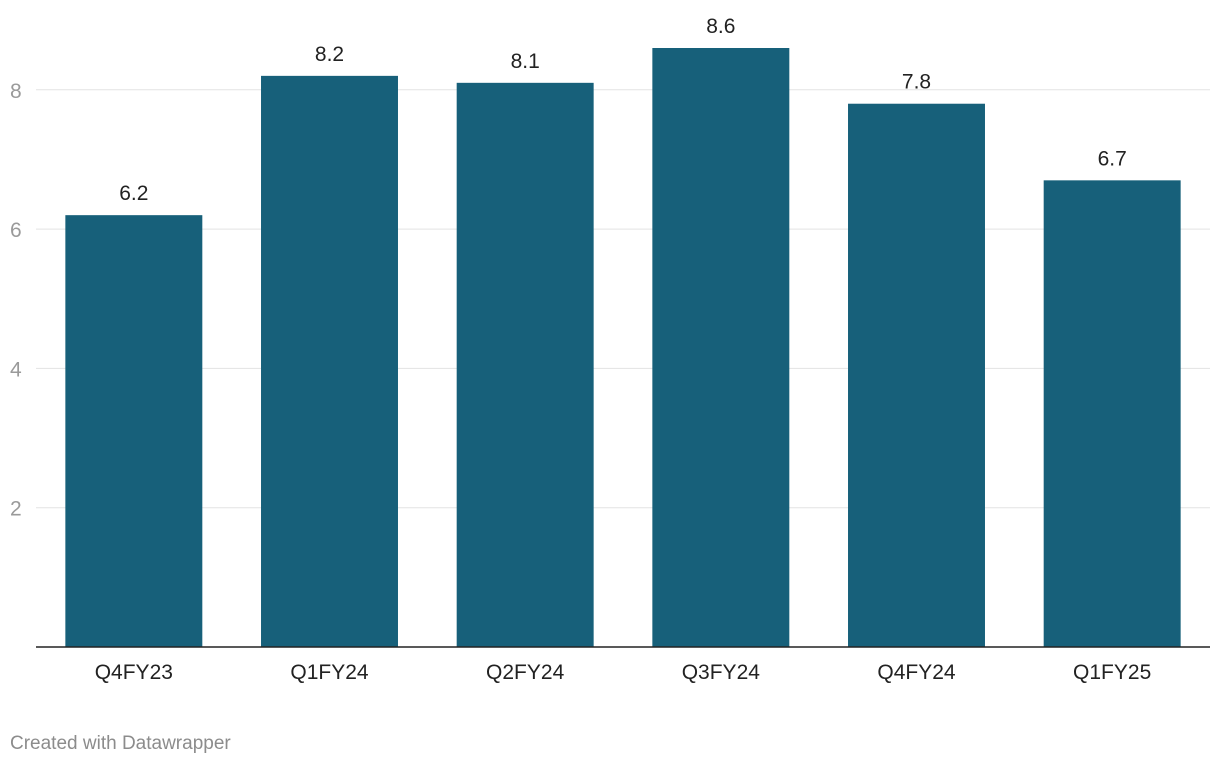 Image resolution: width=1220 pixels, height=768 pixels. I want to click on x-axis: Q4FY23 Q1FY24 Q2FY24 Q3FY24 Q4FY24 Q1FY25, so click(623, 672).